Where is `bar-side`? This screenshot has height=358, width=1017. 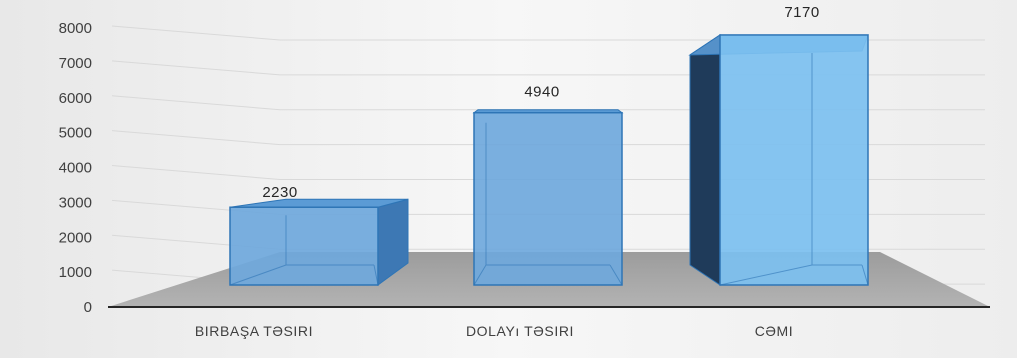
bar-side is located at coordinates (705, 160).